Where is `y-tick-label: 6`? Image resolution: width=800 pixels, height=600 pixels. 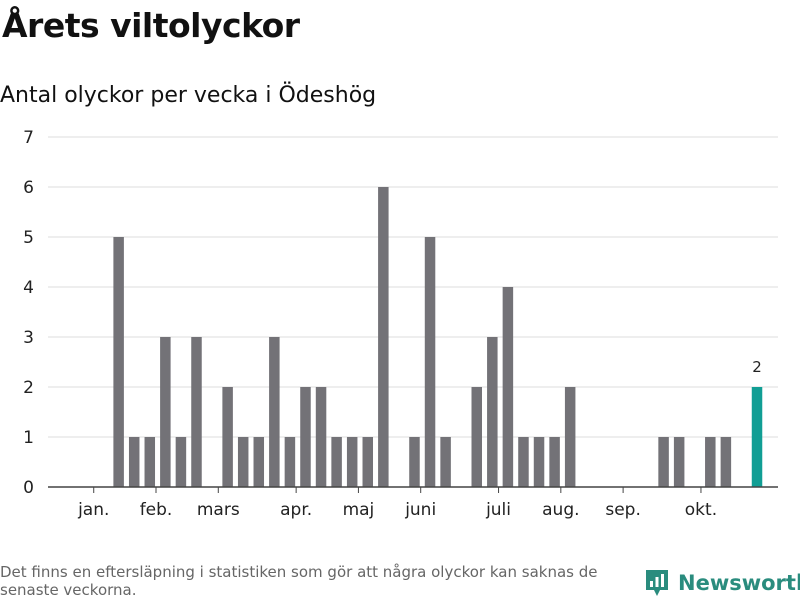 y-tick-label: 6 is located at coordinates (28, 188).